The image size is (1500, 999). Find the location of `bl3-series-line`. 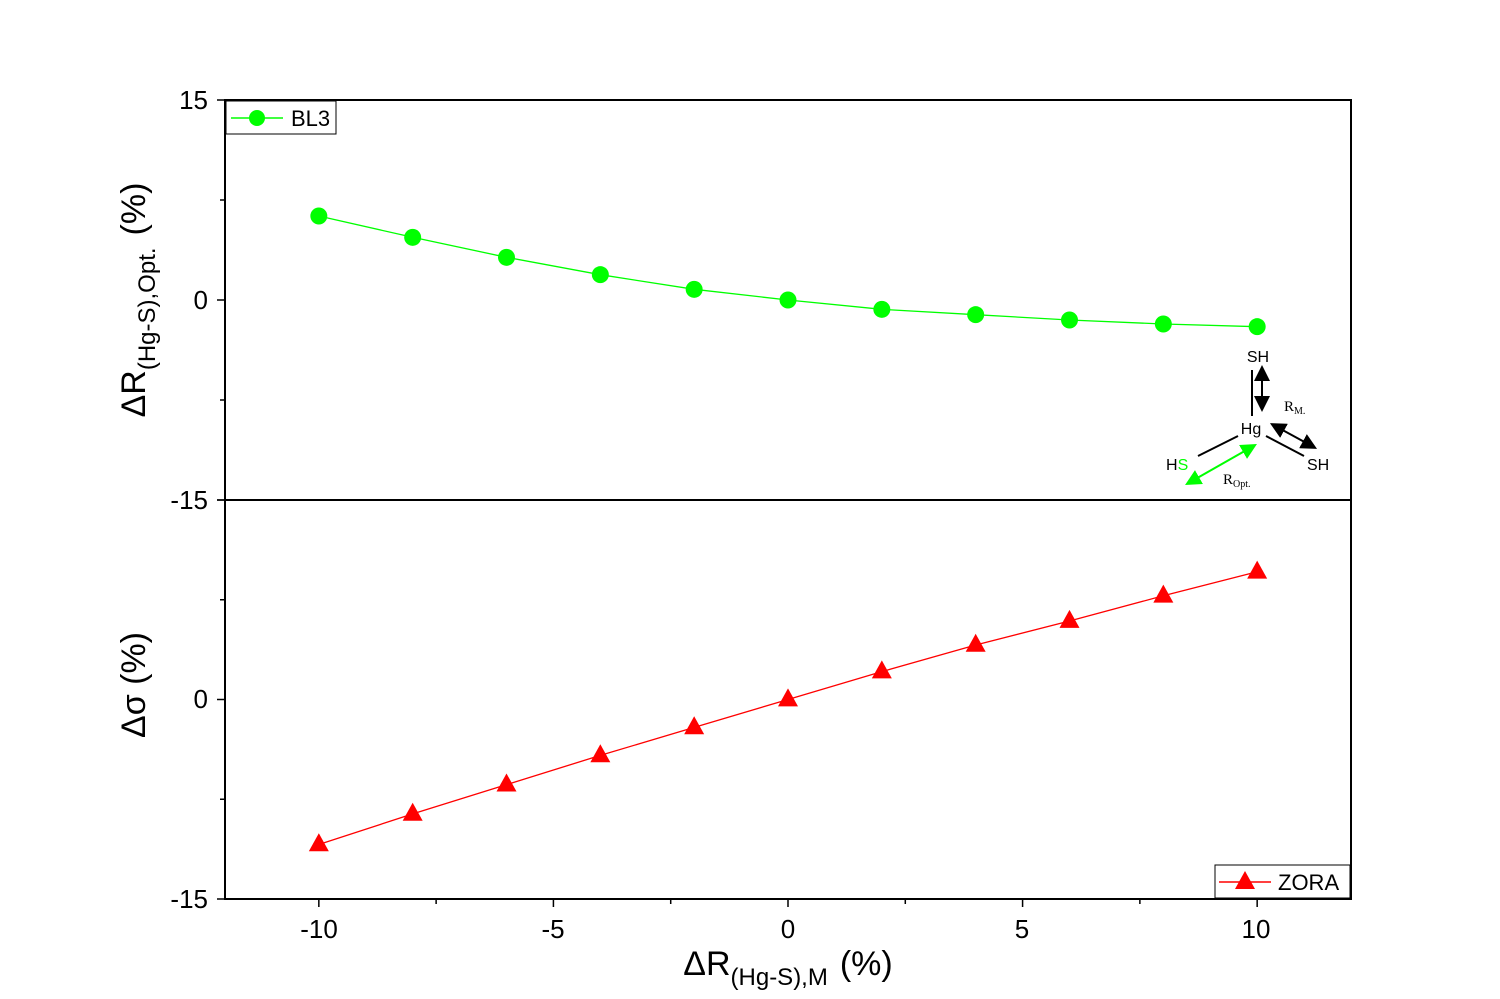

bl3-series-line is located at coordinates (788, 271).